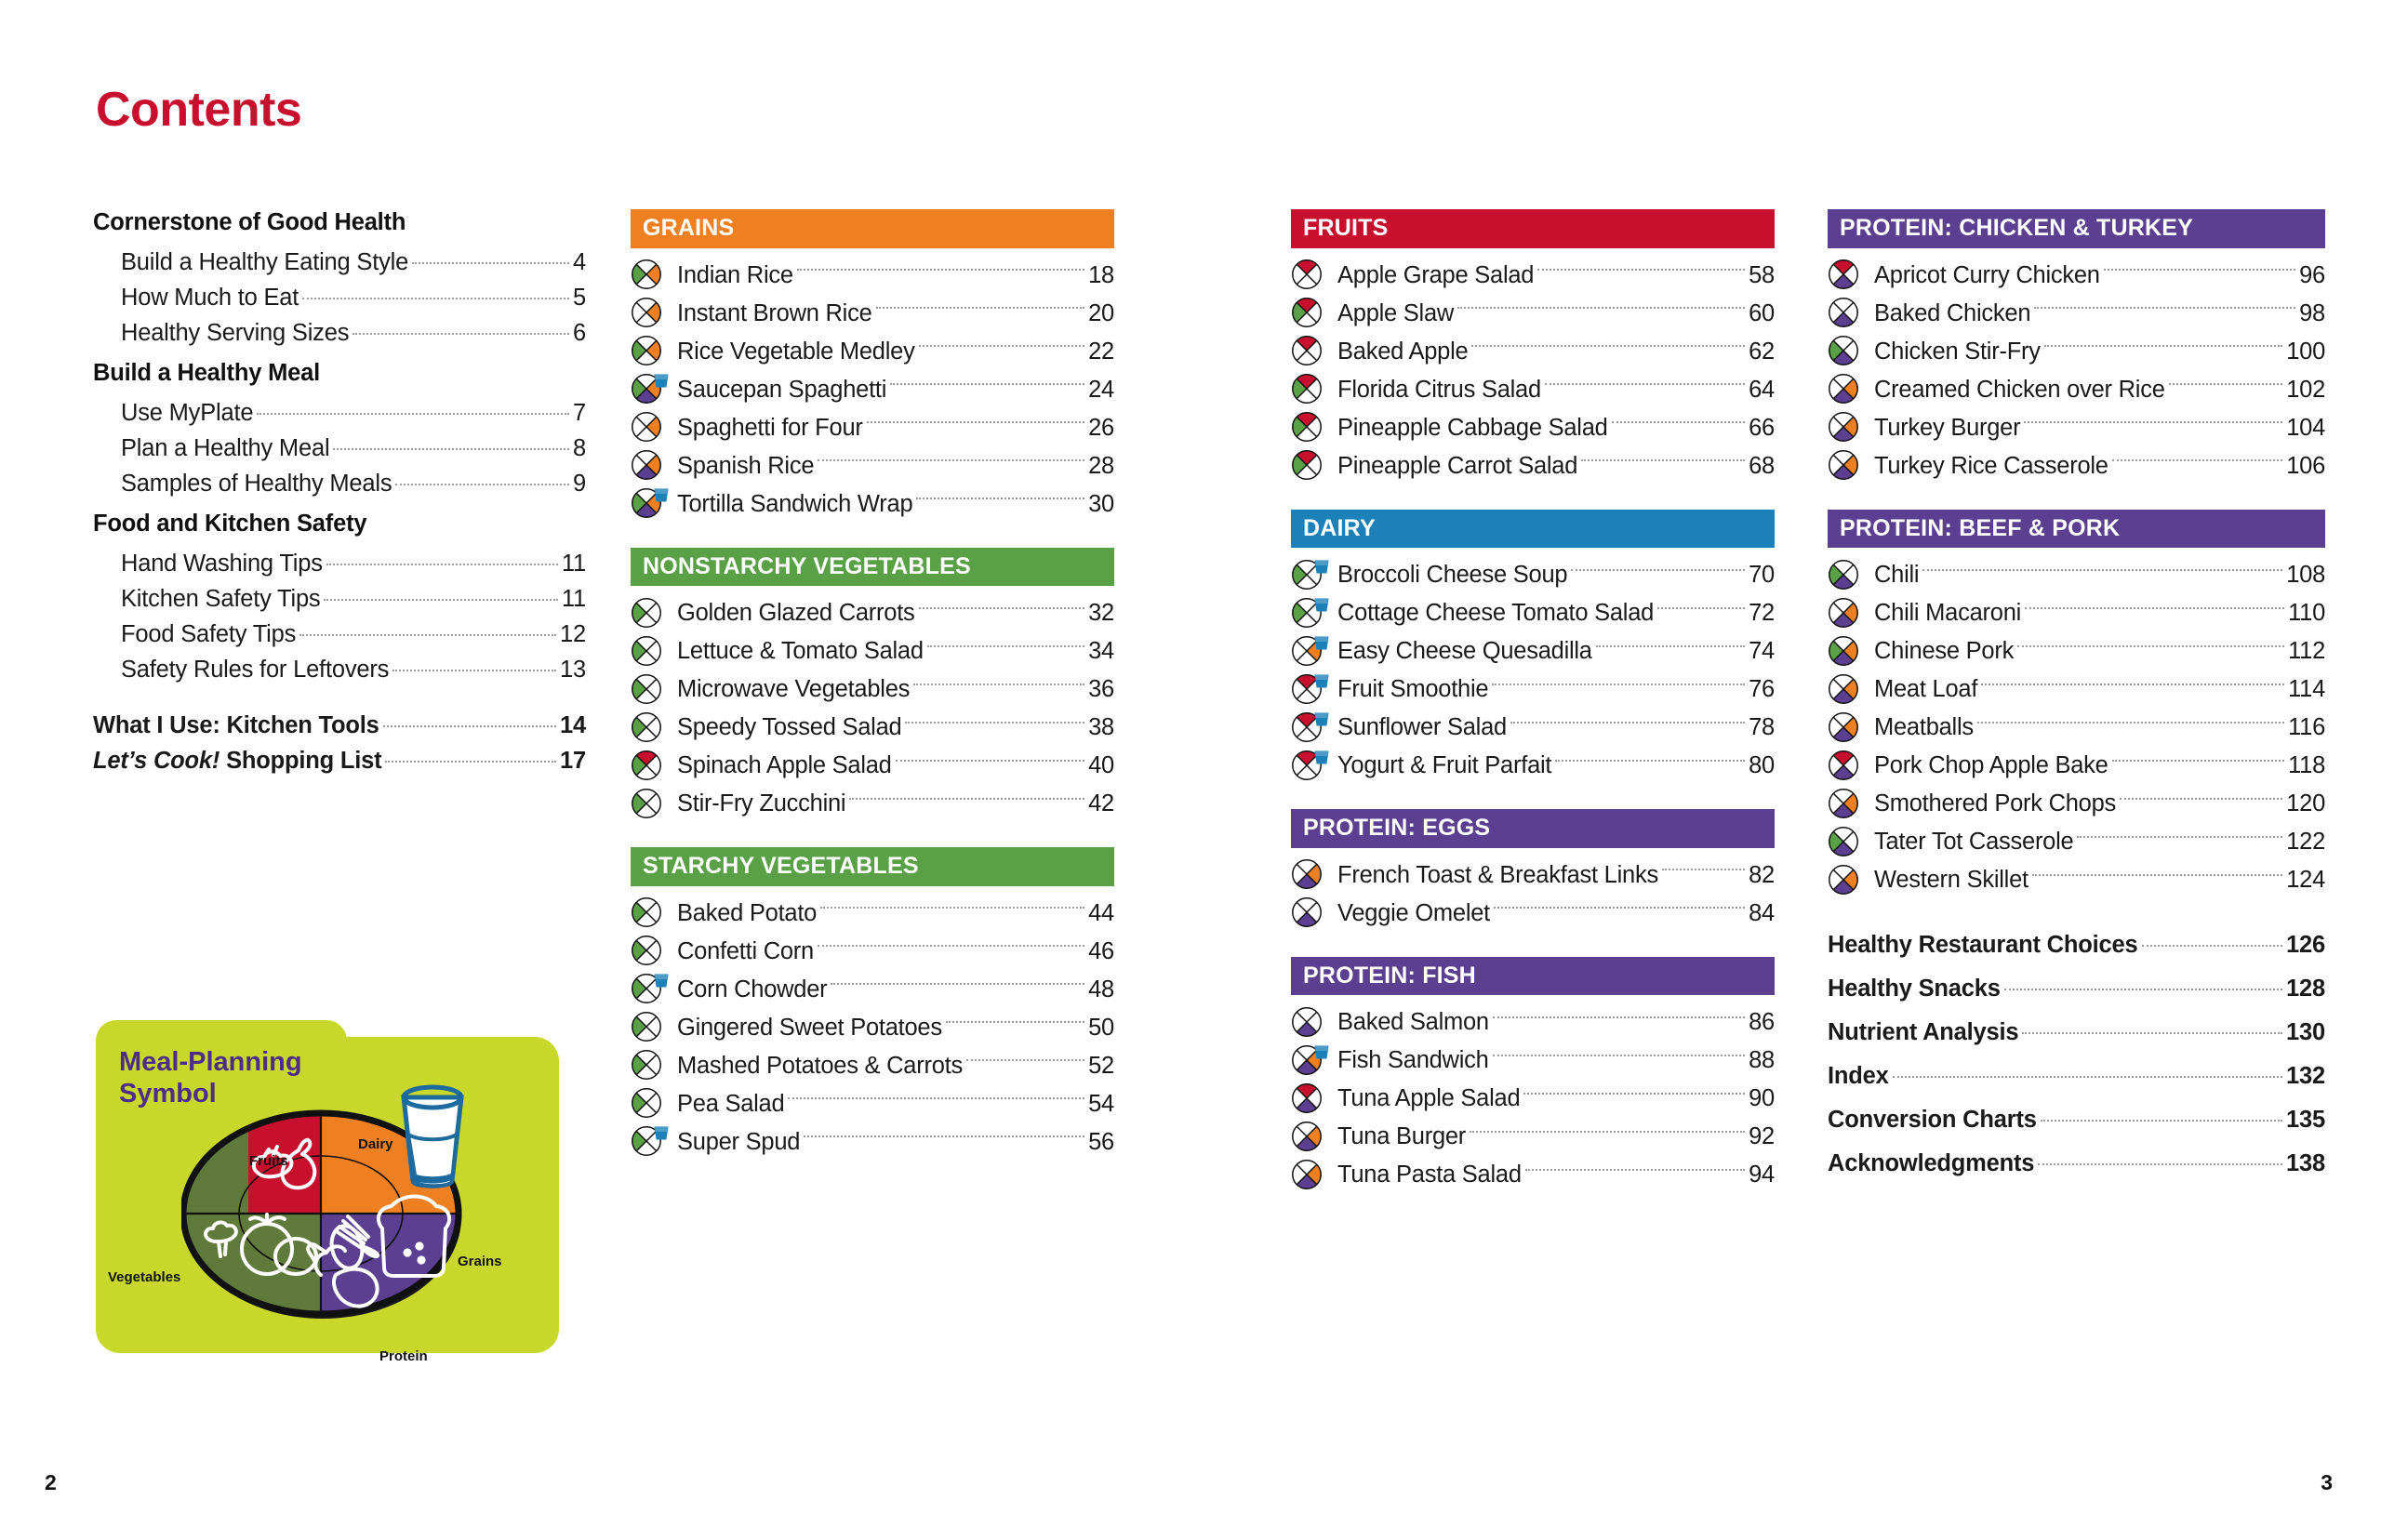 This screenshot has width=2381, height=1540. What do you see at coordinates (2076, 880) in the screenshot?
I see `recipe-entry: Western Skillet 124` at bounding box center [2076, 880].